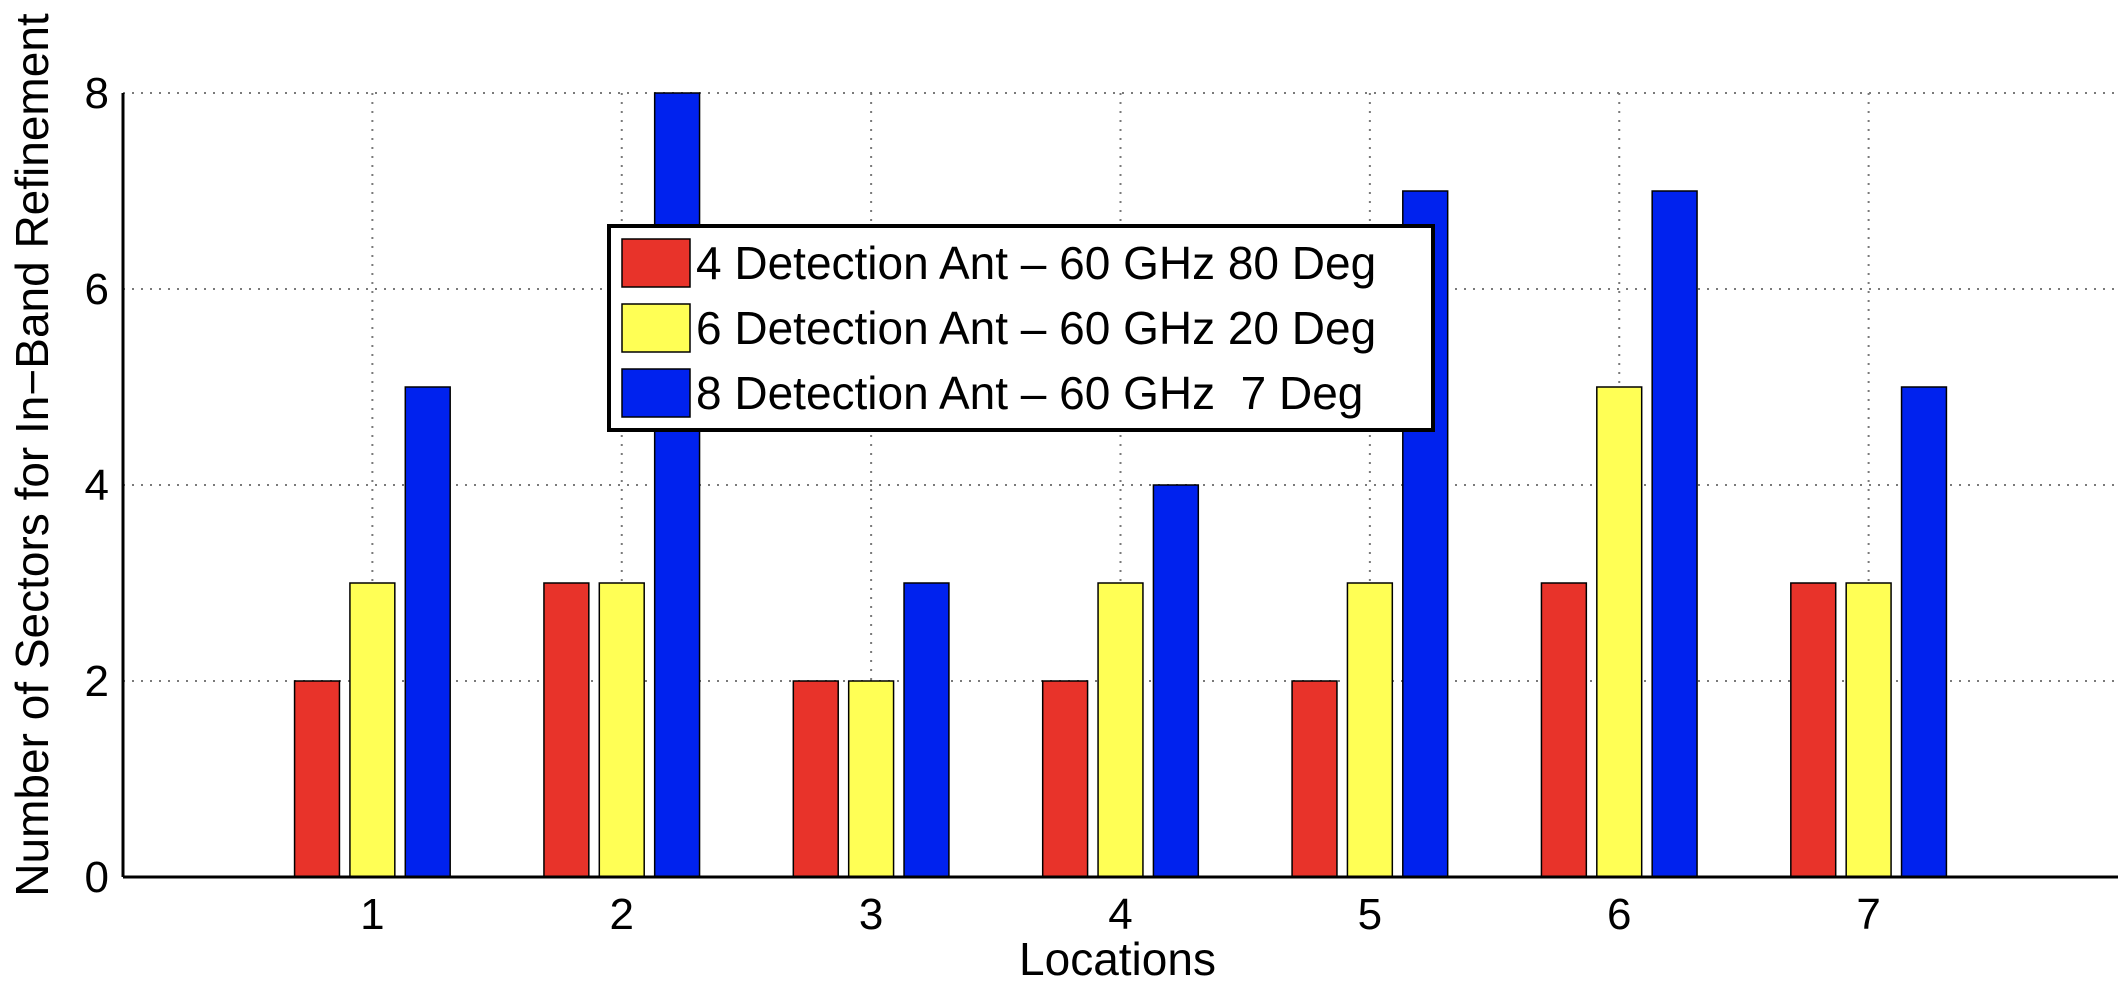 The image size is (2128, 990). What do you see at coordinates (1120, 914) in the screenshot?
I see `x-tick-label: 4` at bounding box center [1120, 914].